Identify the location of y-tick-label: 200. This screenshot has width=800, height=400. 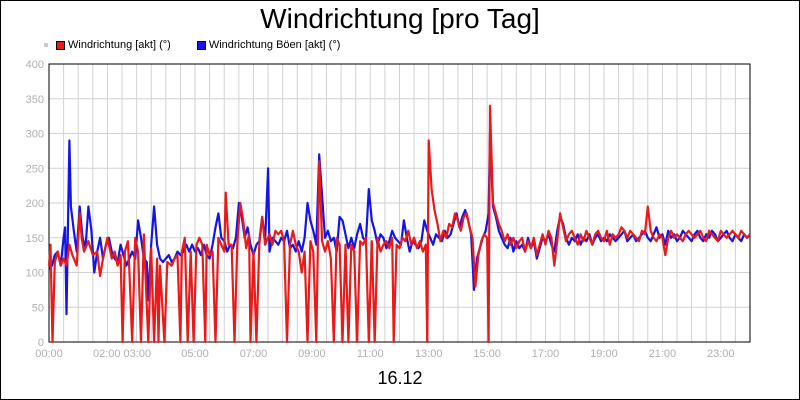
(35, 204).